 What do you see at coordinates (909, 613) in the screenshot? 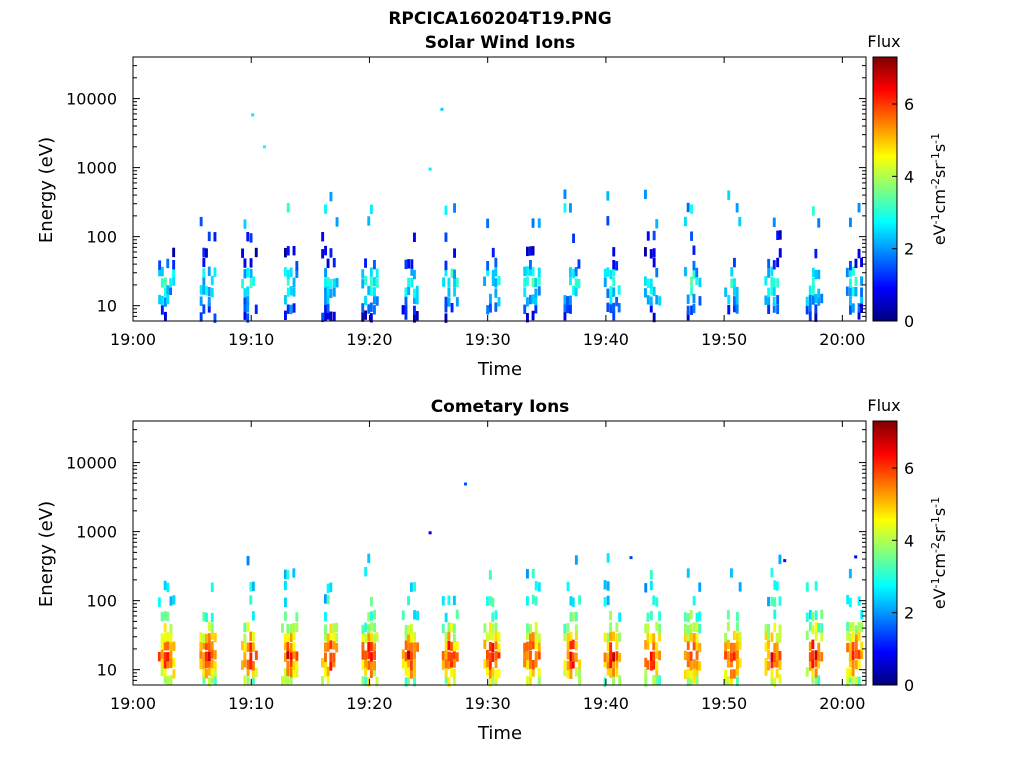
I see `colorbar-tick-label: 2` at bounding box center [909, 613].